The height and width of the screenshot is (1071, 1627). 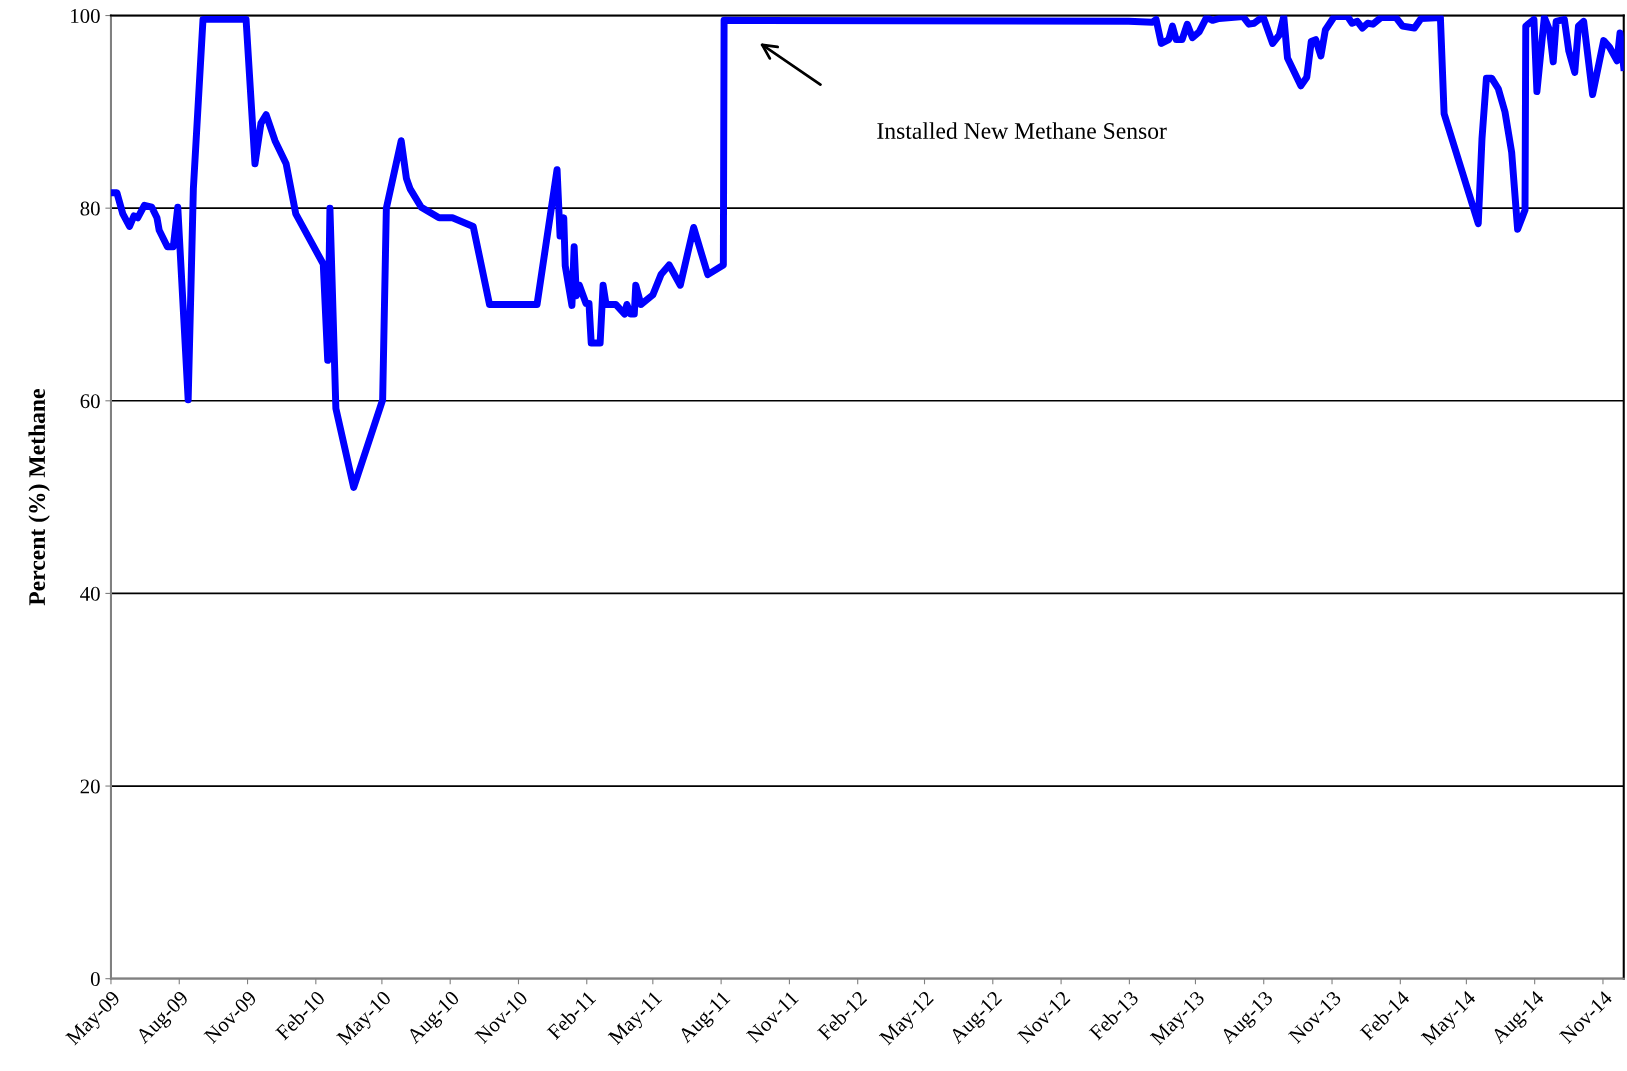 What do you see at coordinates (90, 593) in the screenshot?
I see `y-tick-label: 40` at bounding box center [90, 593].